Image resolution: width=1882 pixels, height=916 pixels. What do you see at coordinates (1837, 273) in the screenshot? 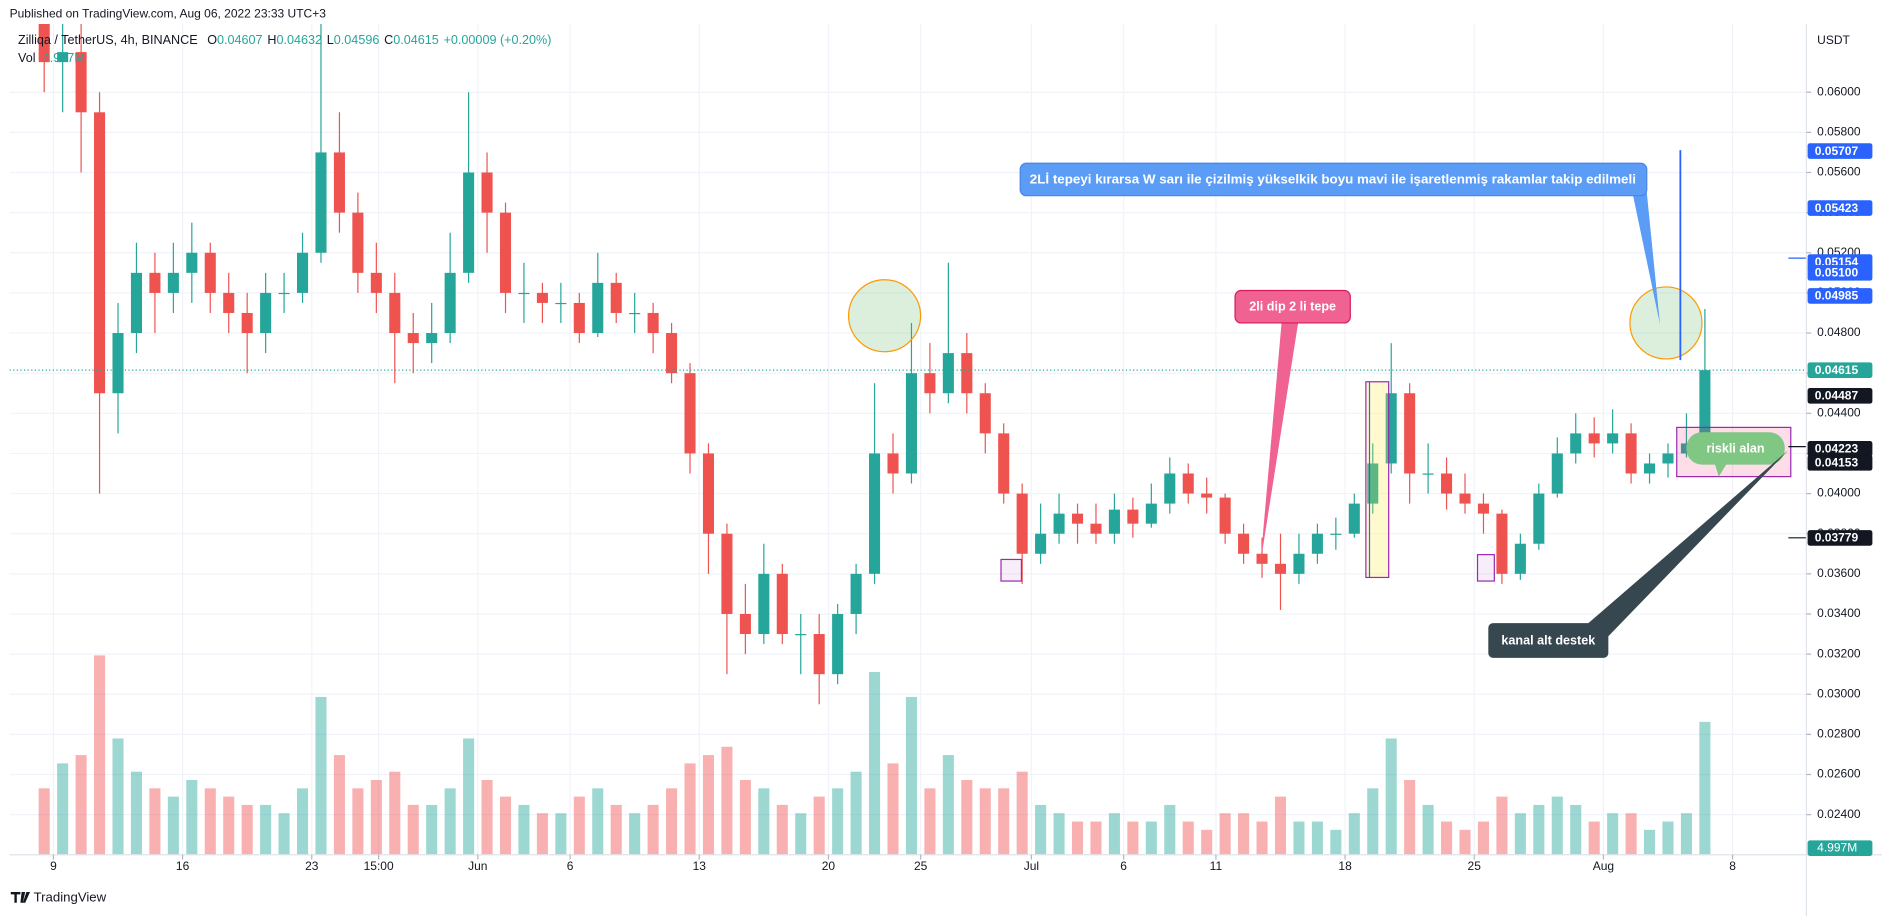
I see `price-mark-label: 0.05100` at bounding box center [1837, 273].